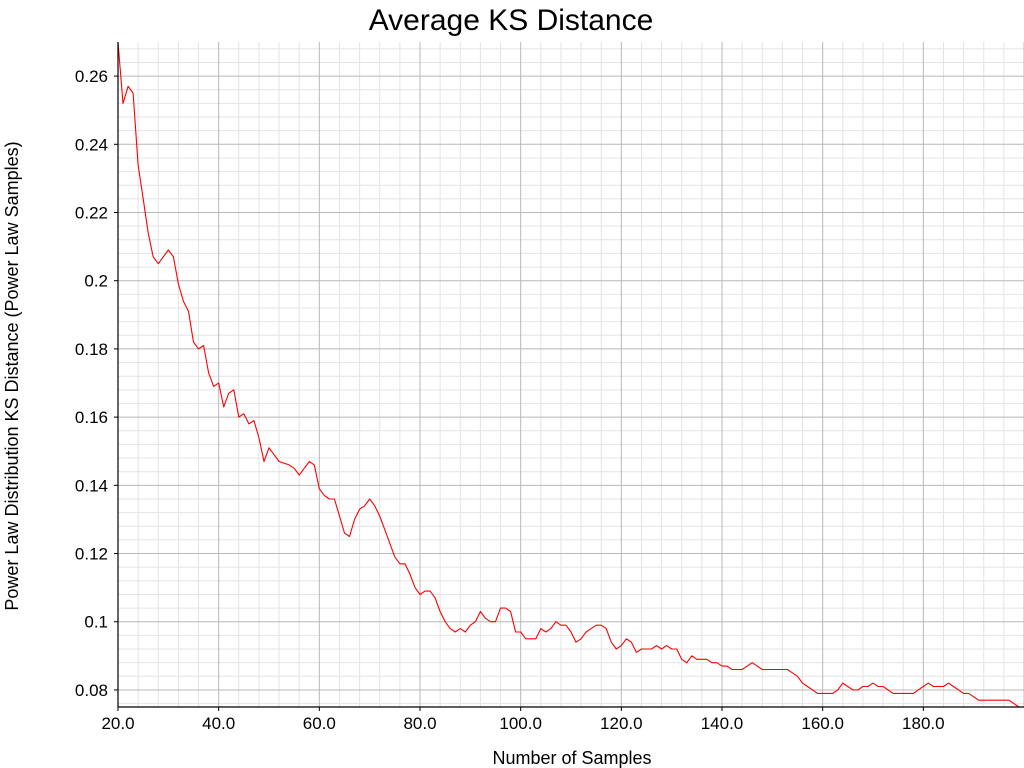  What do you see at coordinates (722, 723) in the screenshot?
I see `x-tick-label: 140.0` at bounding box center [722, 723].